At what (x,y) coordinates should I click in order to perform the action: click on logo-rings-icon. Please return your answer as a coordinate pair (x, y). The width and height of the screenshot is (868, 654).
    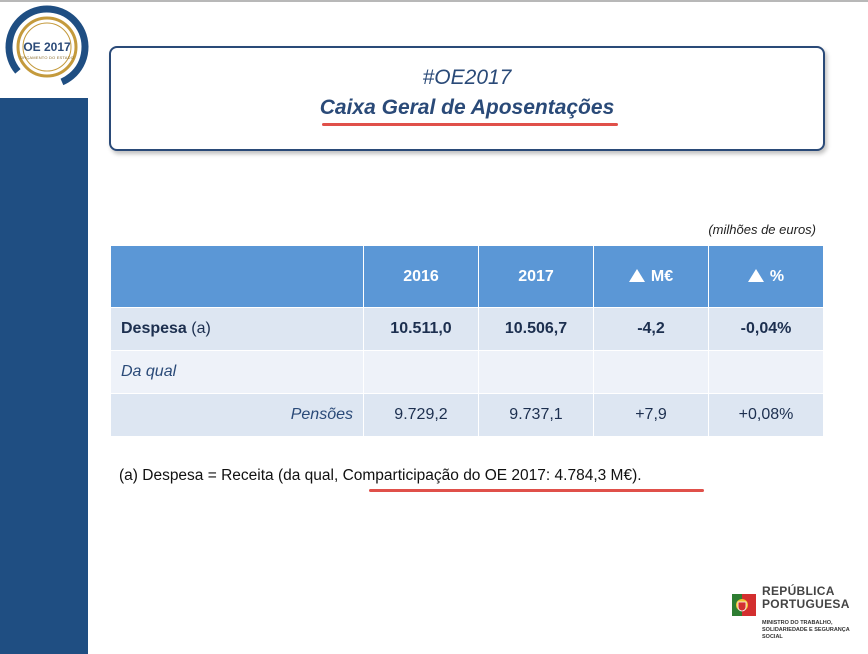
    Looking at the image, I should click on (47, 47).